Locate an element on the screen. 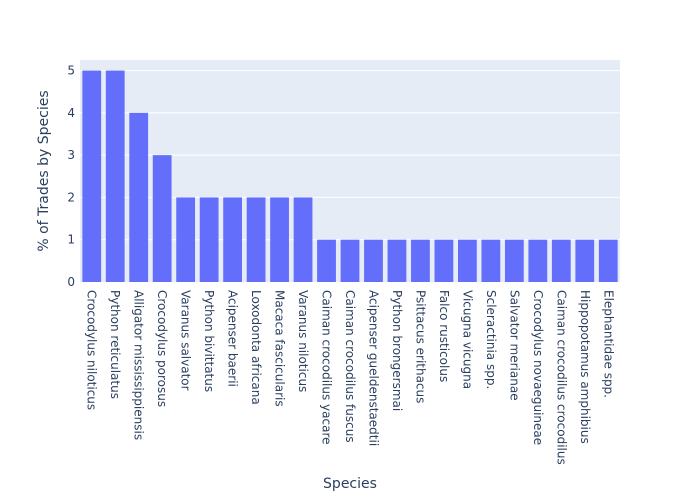 This screenshot has height=500, width=700. x-tick-label: Crocodylus niloticus is located at coordinates (92, 350).